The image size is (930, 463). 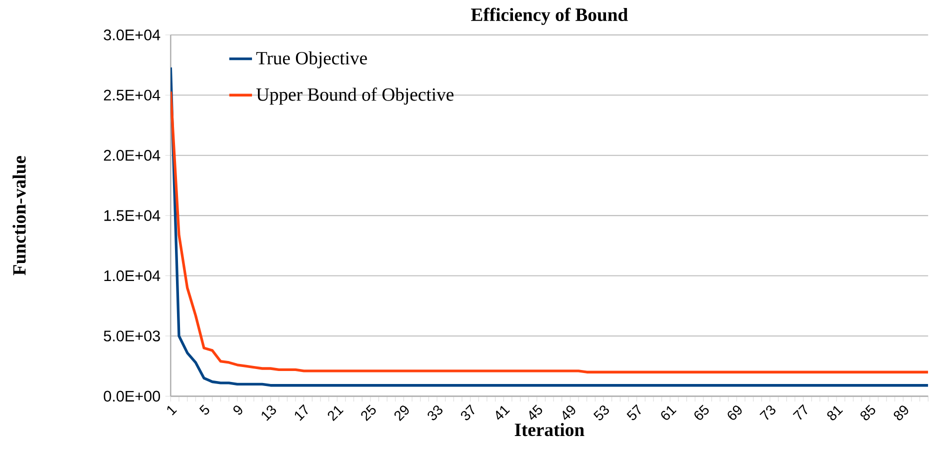 What do you see at coordinates (311, 59) in the screenshot?
I see `legend-label: True Objective` at bounding box center [311, 59].